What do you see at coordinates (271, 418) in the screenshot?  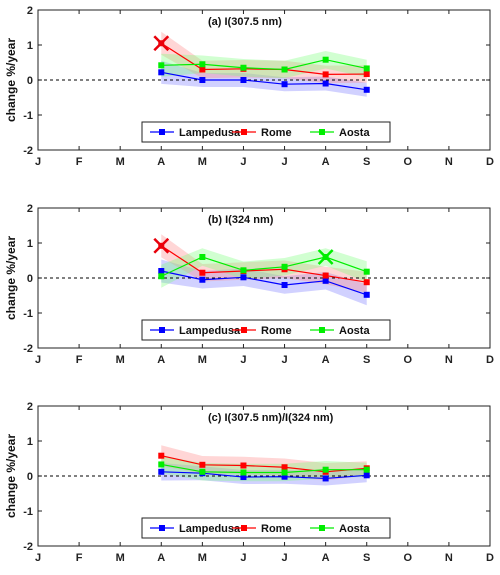 I see `panel-title: (c) I(307.5 nm)/I(324 nm)` at bounding box center [271, 418].